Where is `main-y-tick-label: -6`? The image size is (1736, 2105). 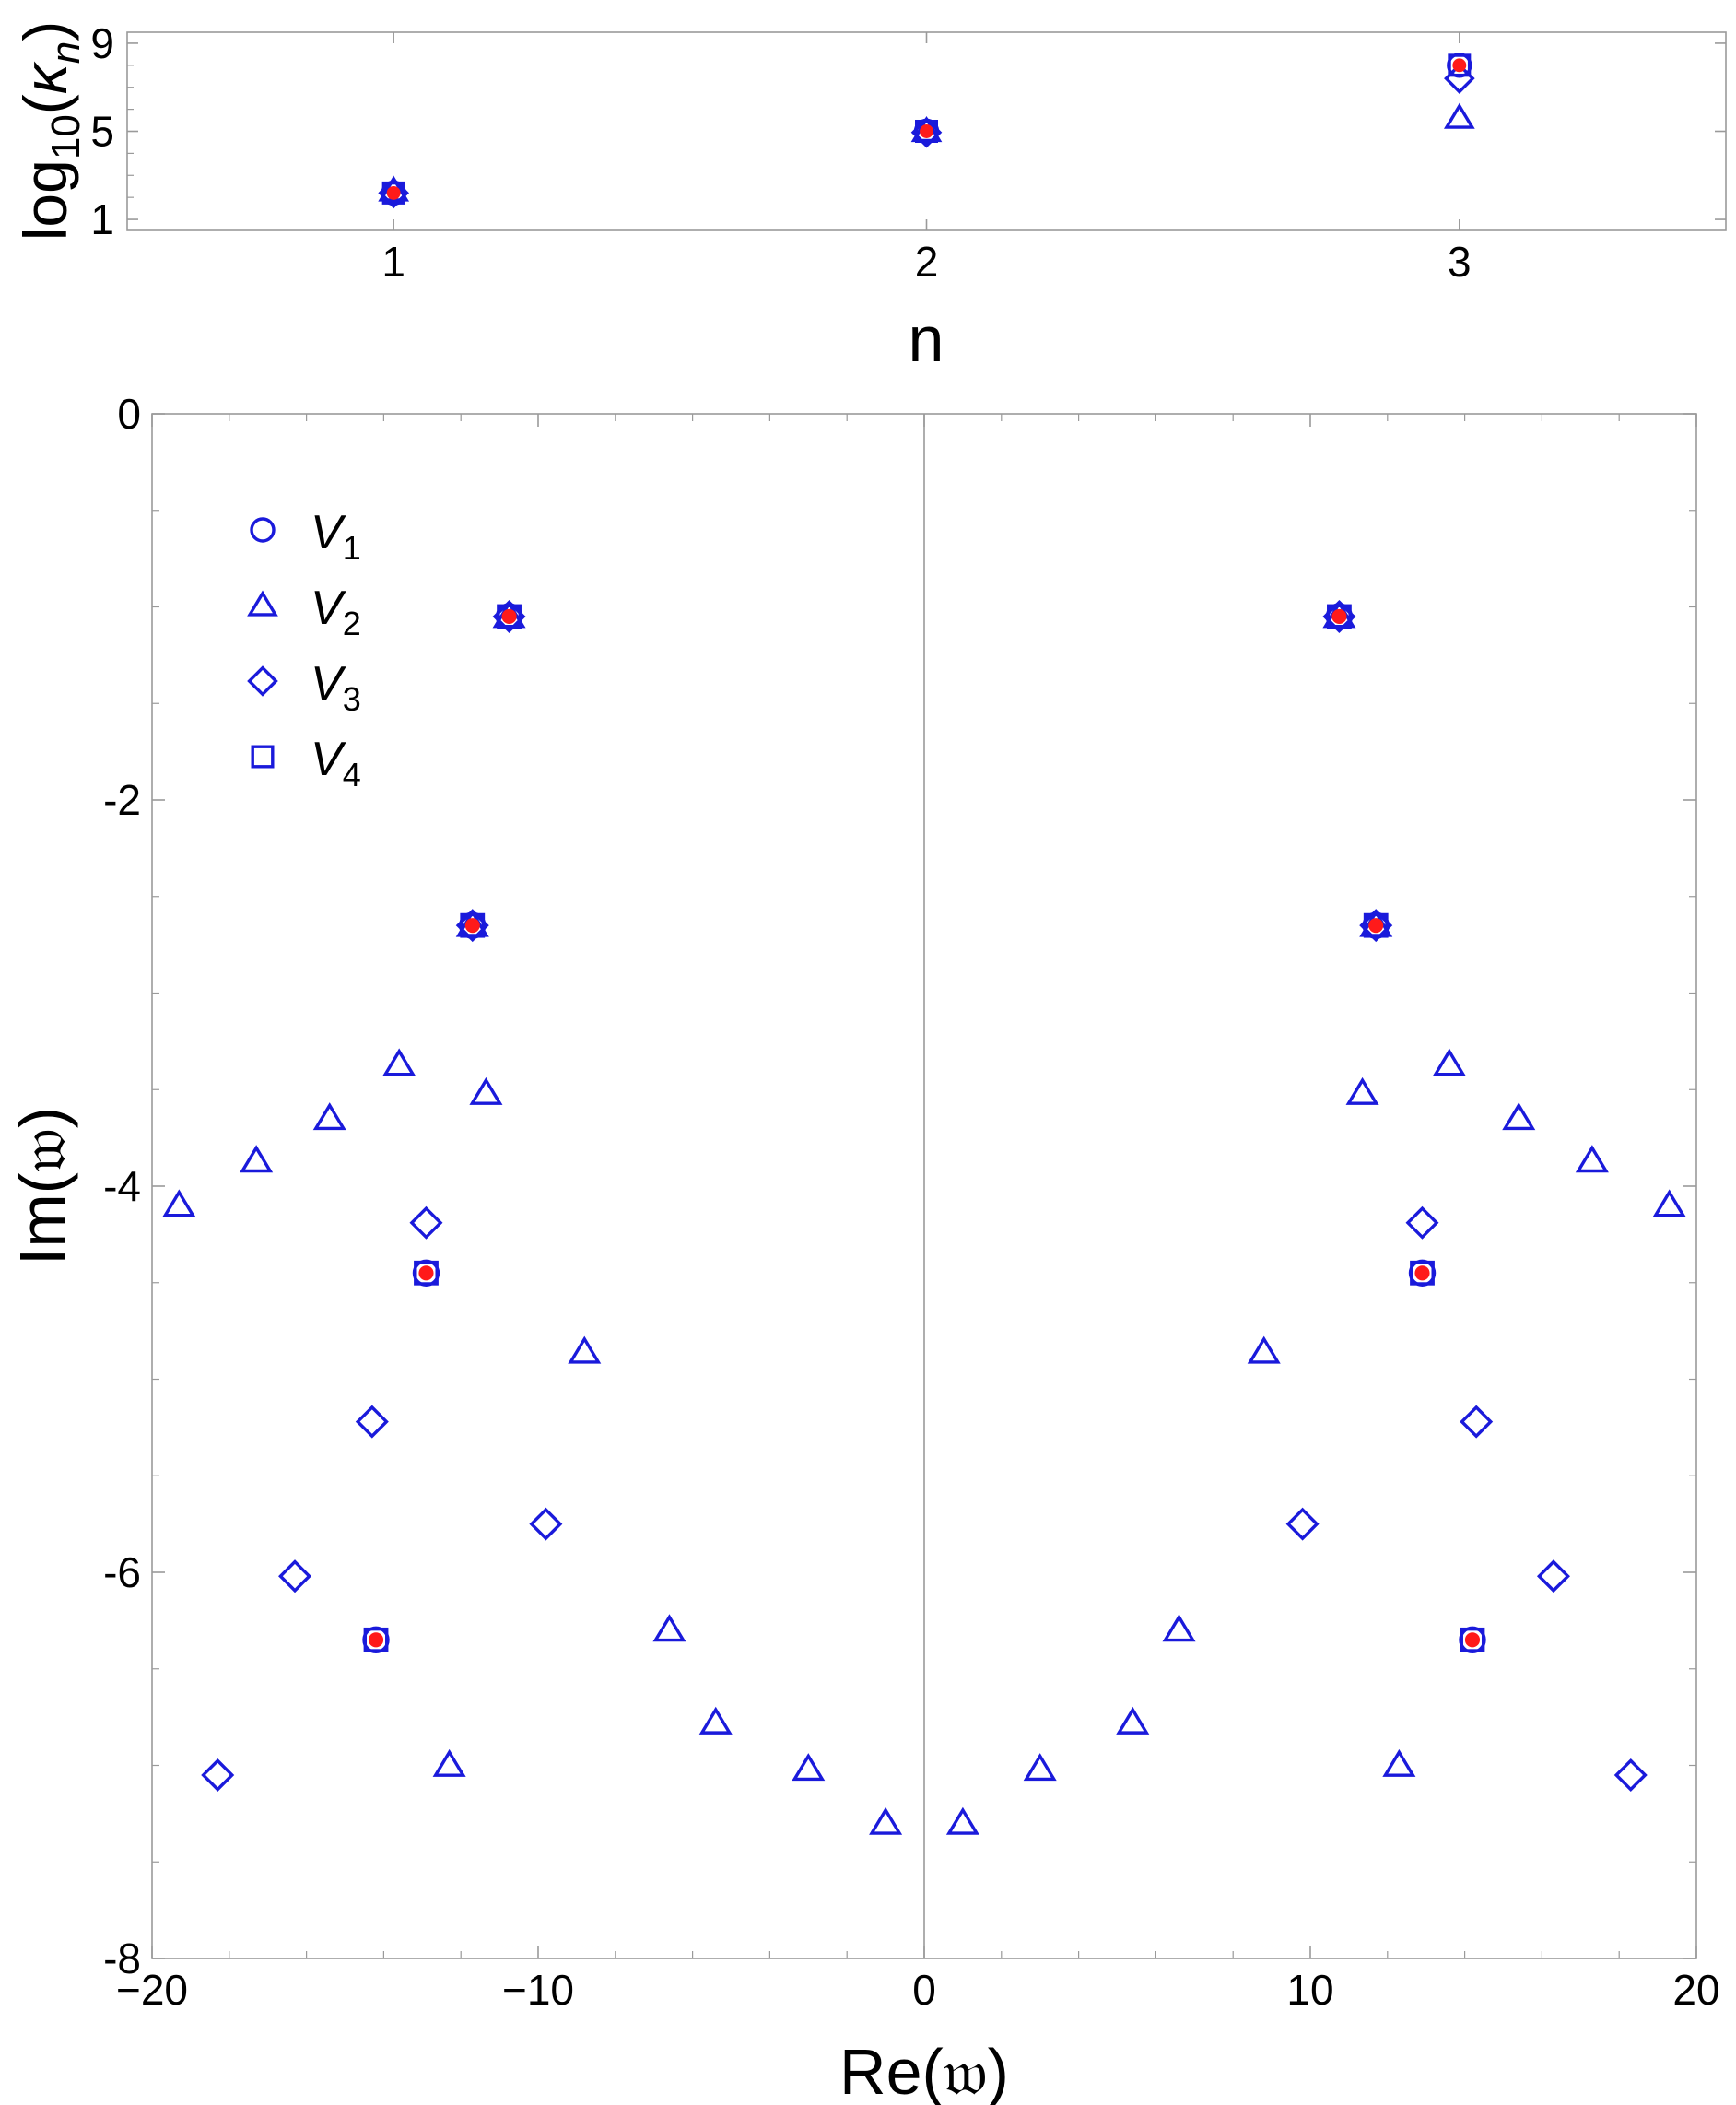
main-y-tick-label: -6 is located at coordinates (122, 1572).